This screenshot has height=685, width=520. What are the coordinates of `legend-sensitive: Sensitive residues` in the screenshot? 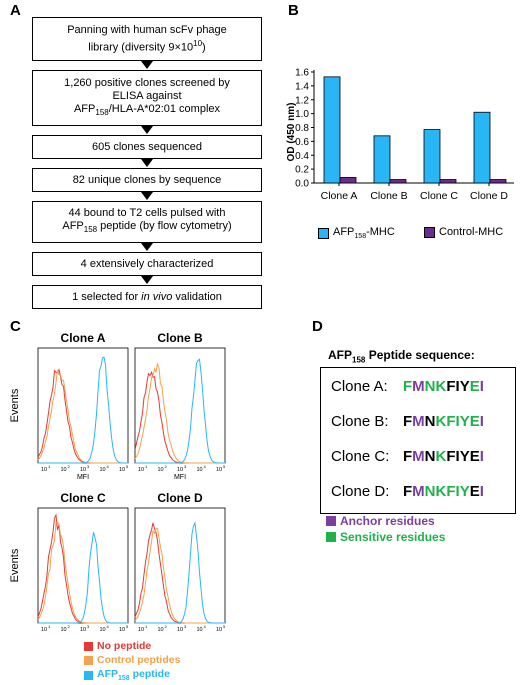 It's located at (385, 537).